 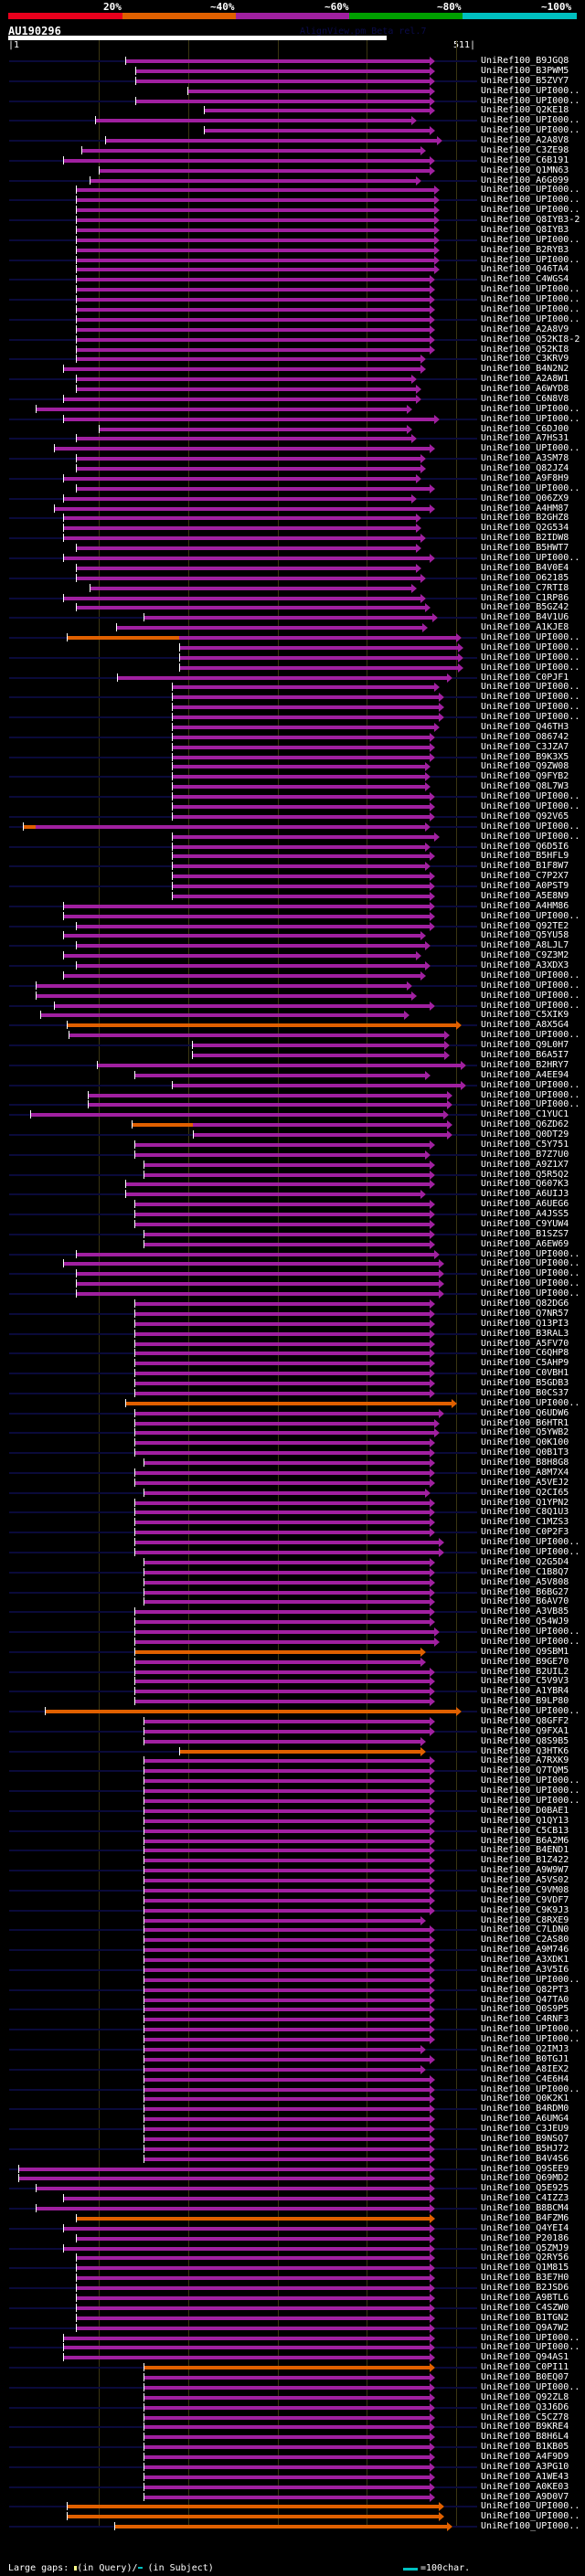 I want to click on hit-label: UniRef100_A2A8W1, so click(x=525, y=379).